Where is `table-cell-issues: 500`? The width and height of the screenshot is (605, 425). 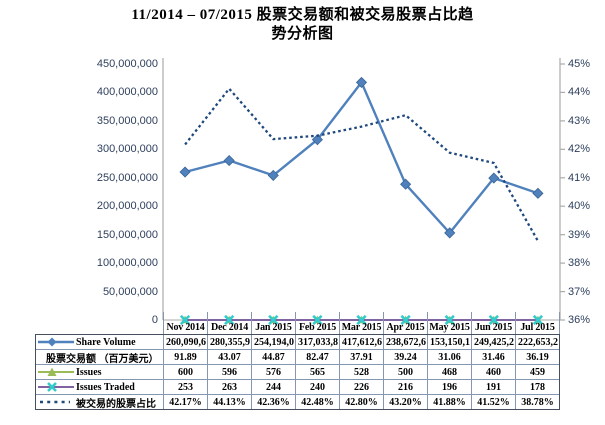 table-cell-issues: 500 is located at coordinates (405, 372).